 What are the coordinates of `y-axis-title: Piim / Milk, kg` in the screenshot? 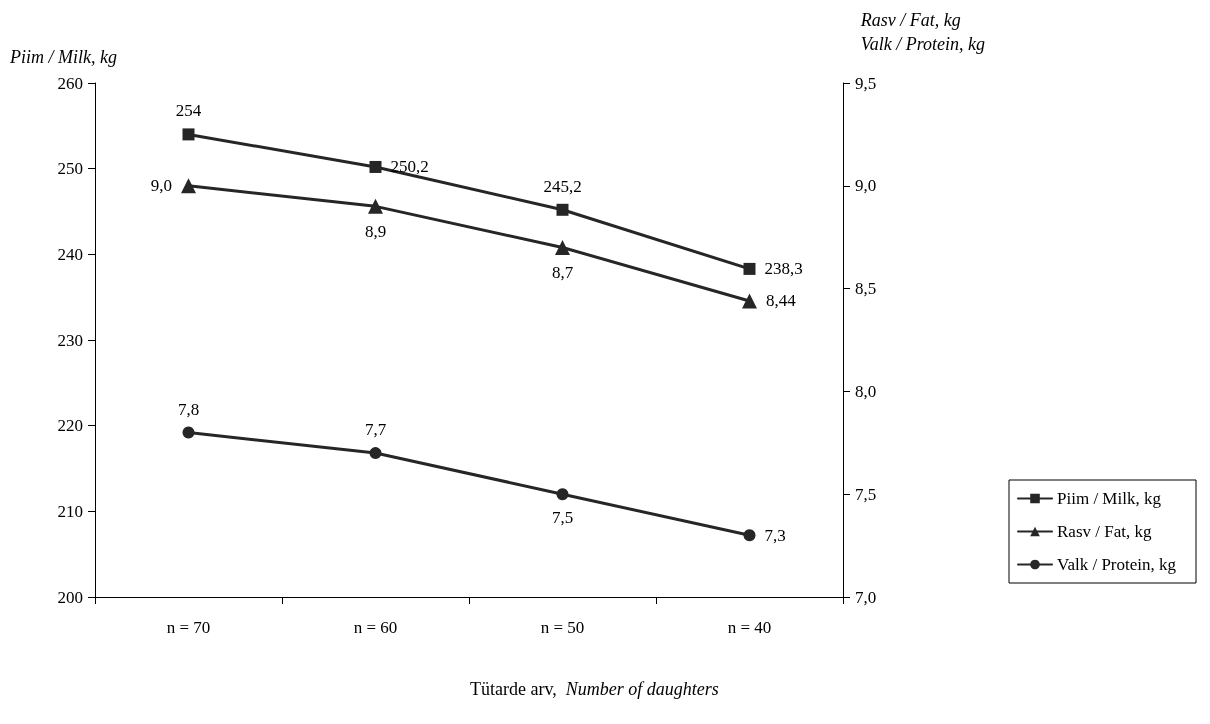 It's located at (63, 57).